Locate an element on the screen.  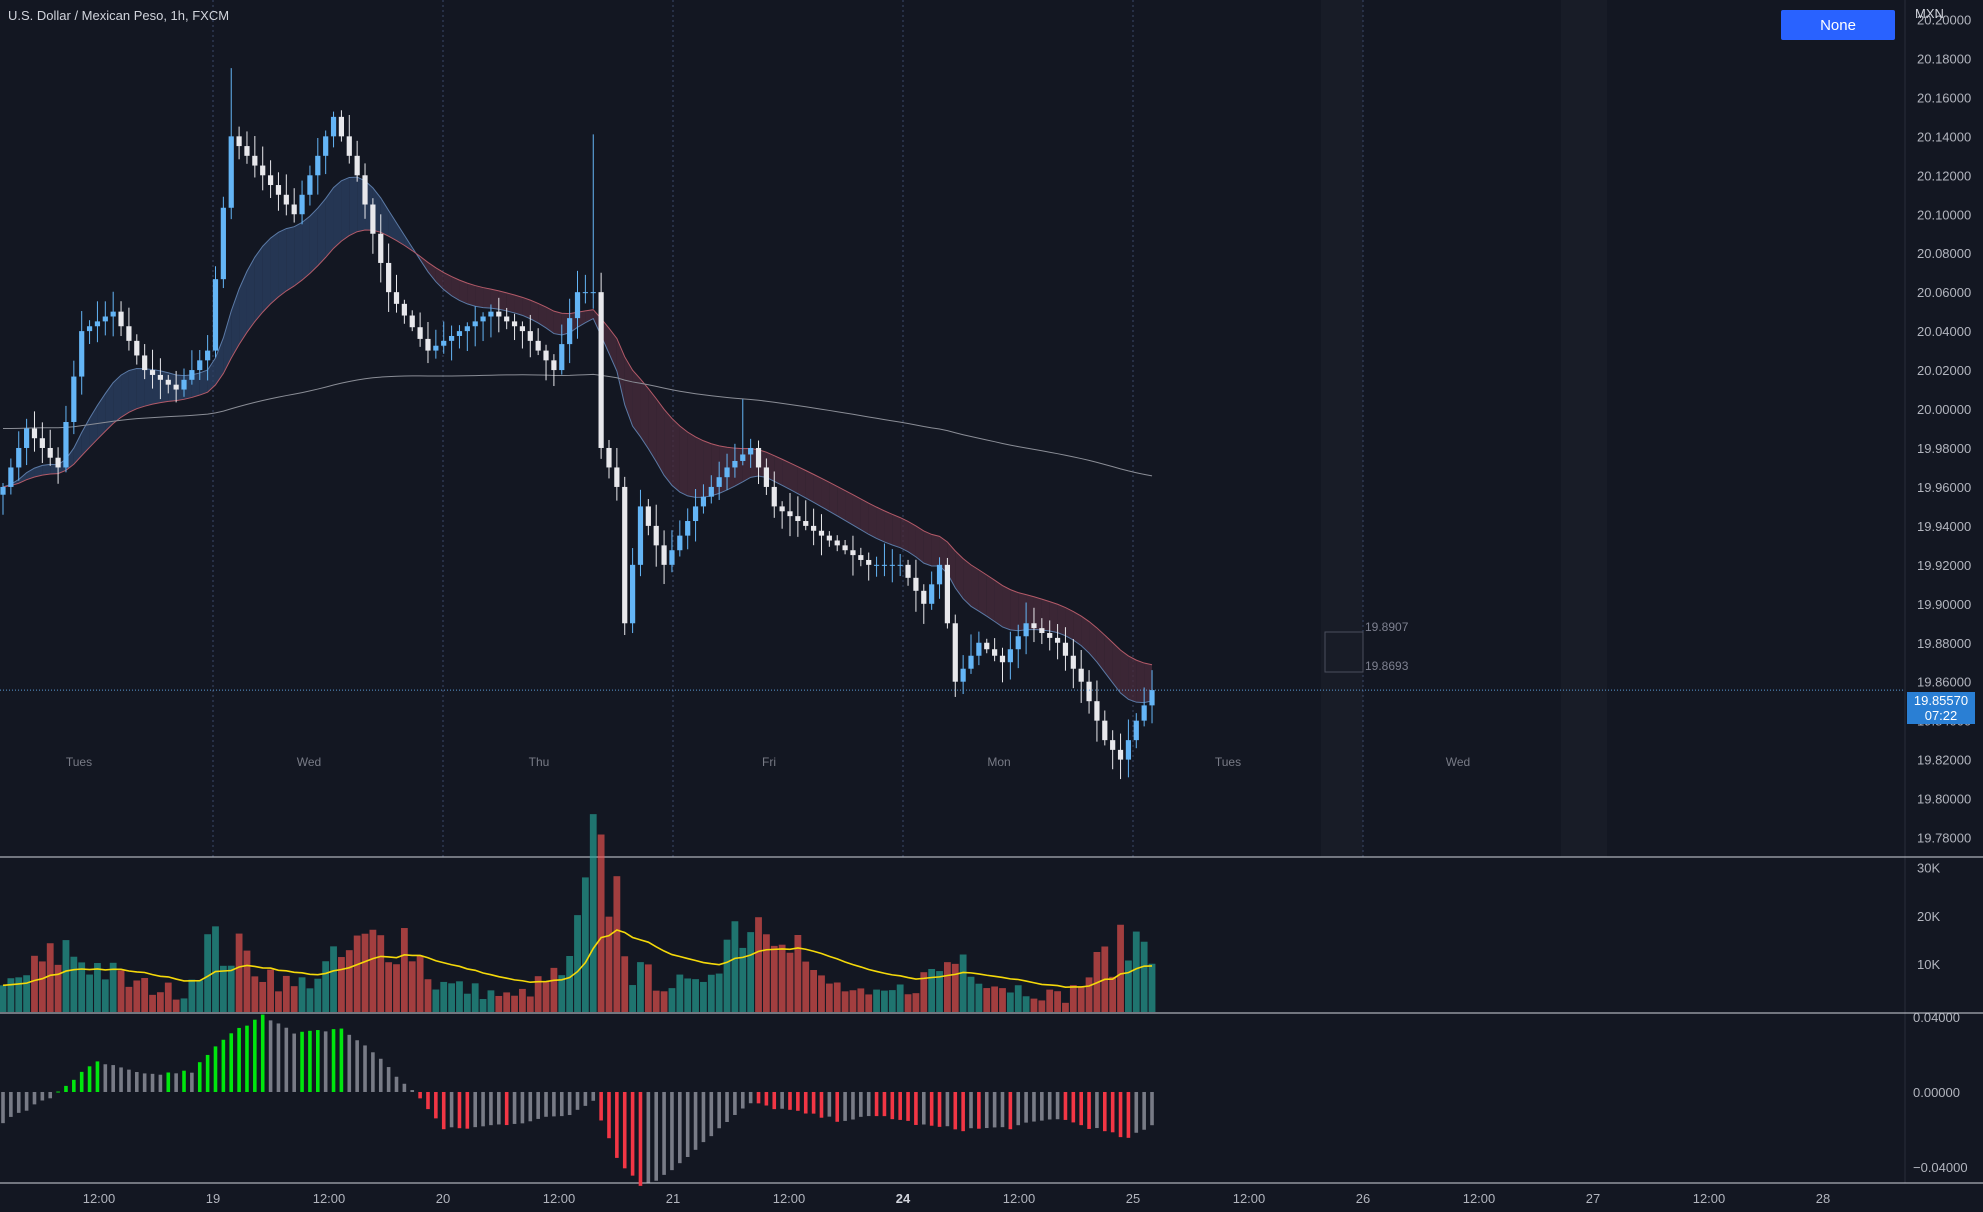
price-tick-label: 20.14000 is located at coordinates (1944, 136).